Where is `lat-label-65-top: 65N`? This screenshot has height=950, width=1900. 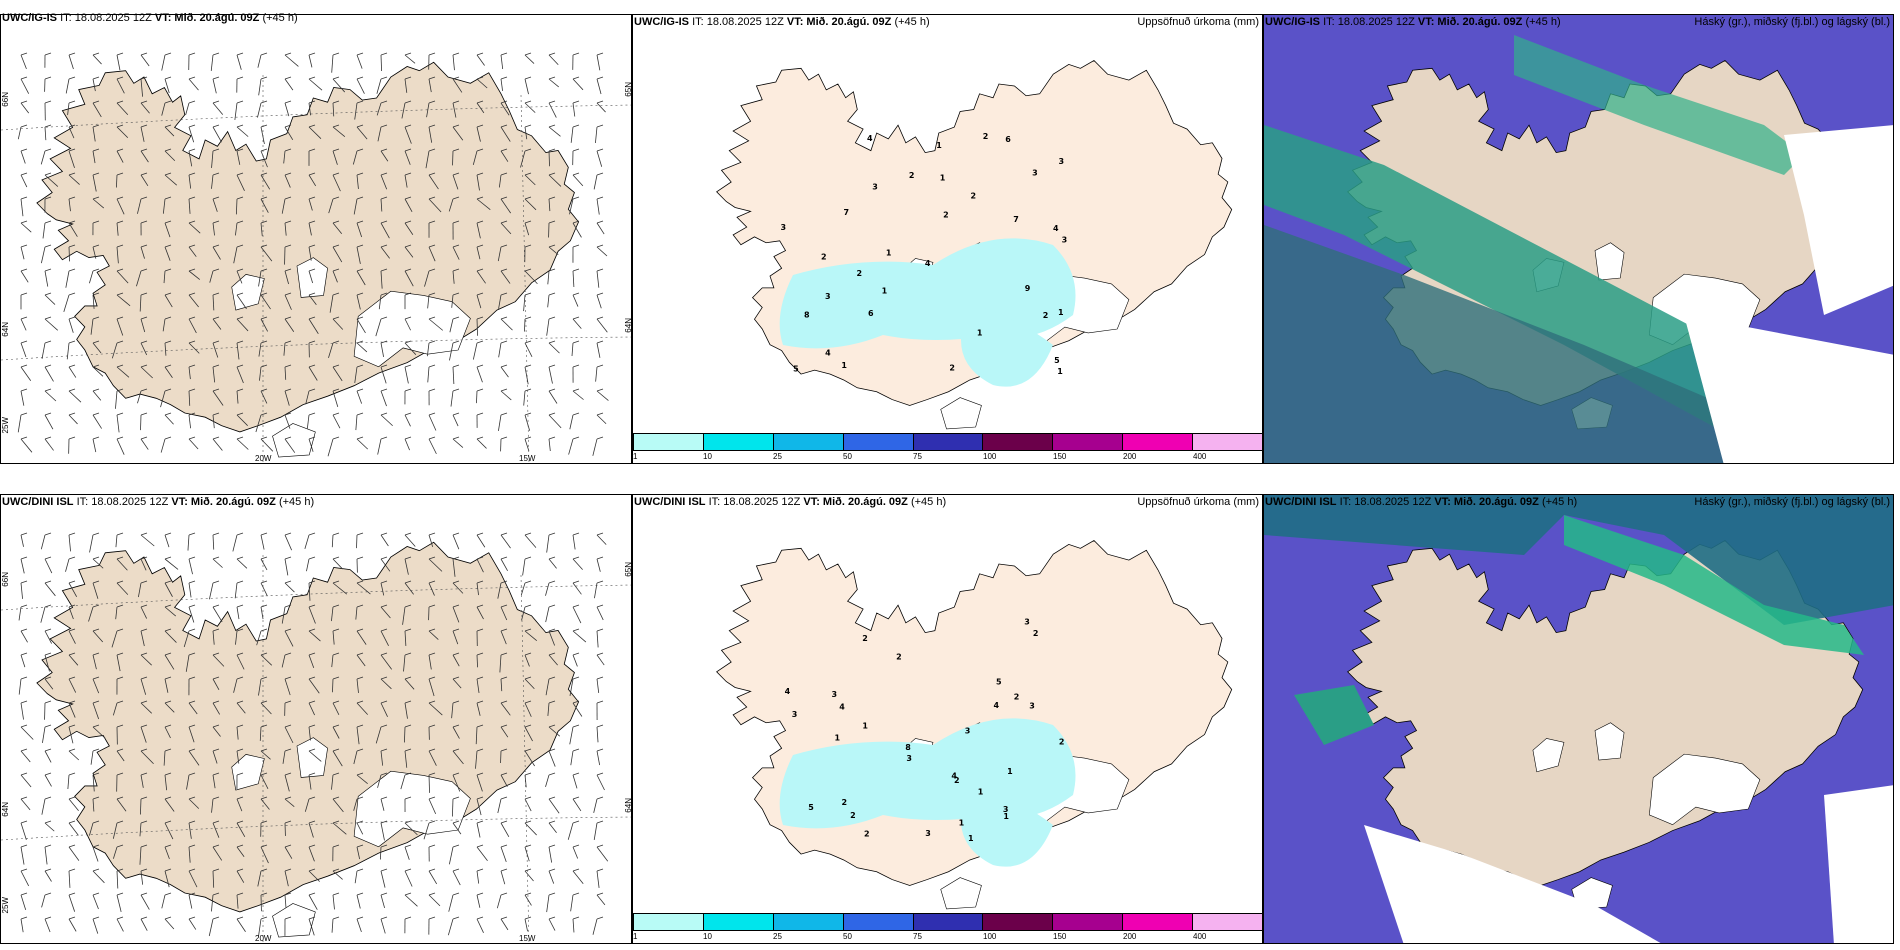 lat-label-65-top: 65N is located at coordinates (628, 89).